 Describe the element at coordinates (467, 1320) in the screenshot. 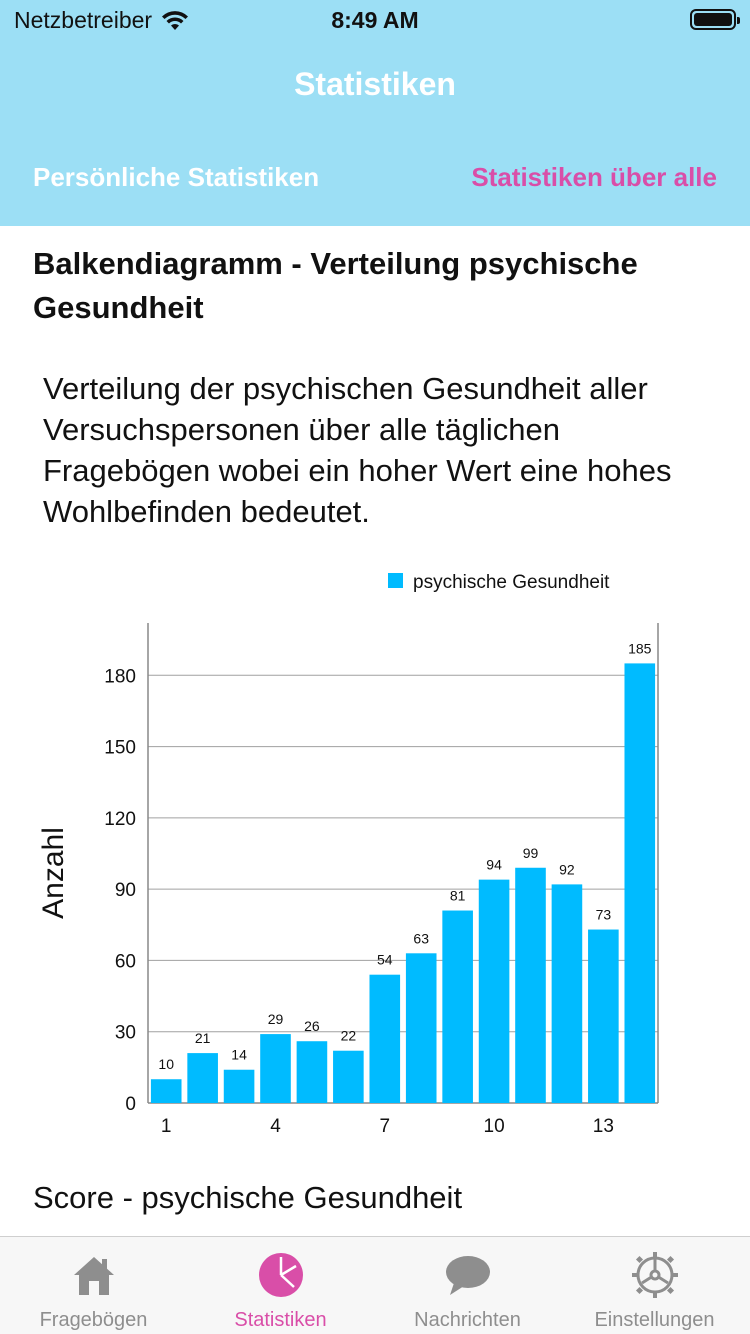

I see `tabbar-label: Nachrichten` at that location.